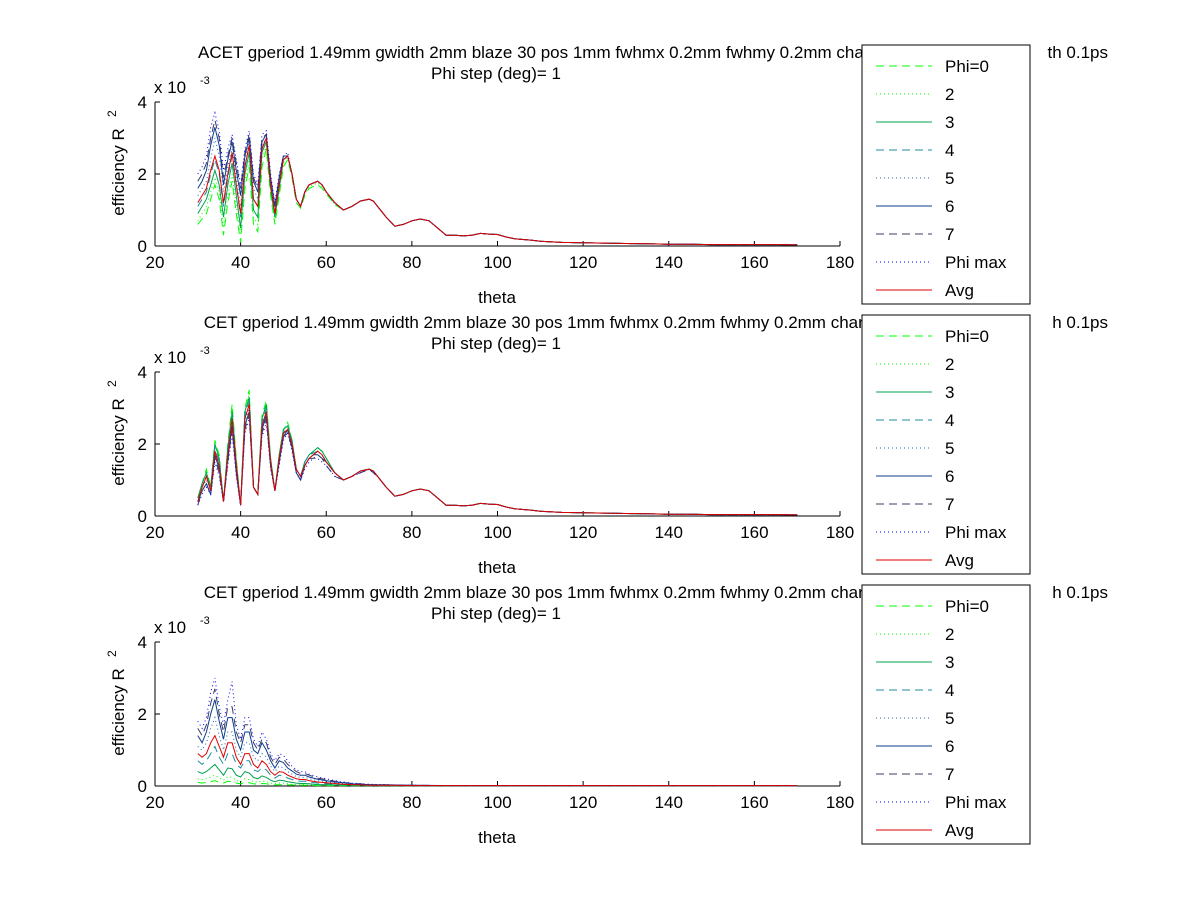 This screenshot has width=1200, height=901. What do you see at coordinates (1080, 322) in the screenshot?
I see `plot-title-tail: h 0.1ps` at bounding box center [1080, 322].